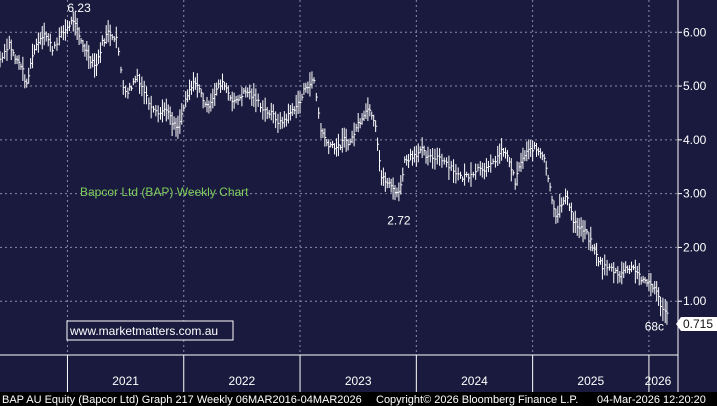 Image resolution: width=717 pixels, height=406 pixels. Describe the element at coordinates (477, 400) in the screenshot. I see `footer-copyright: Copyright© 2026 Bloomberg Finance L.P.` at that location.